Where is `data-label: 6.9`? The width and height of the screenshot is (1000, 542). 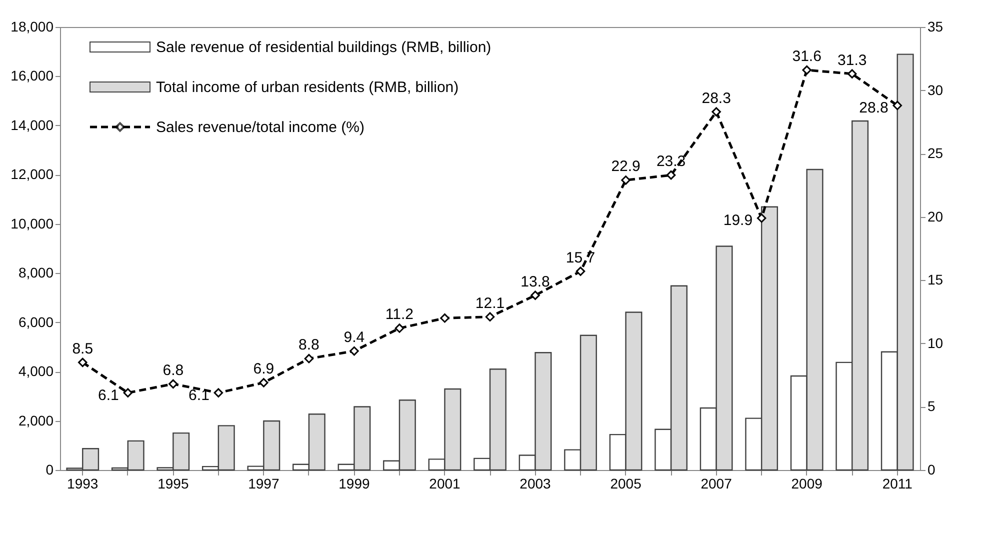 data-label: 6.9 is located at coordinates (263, 369).